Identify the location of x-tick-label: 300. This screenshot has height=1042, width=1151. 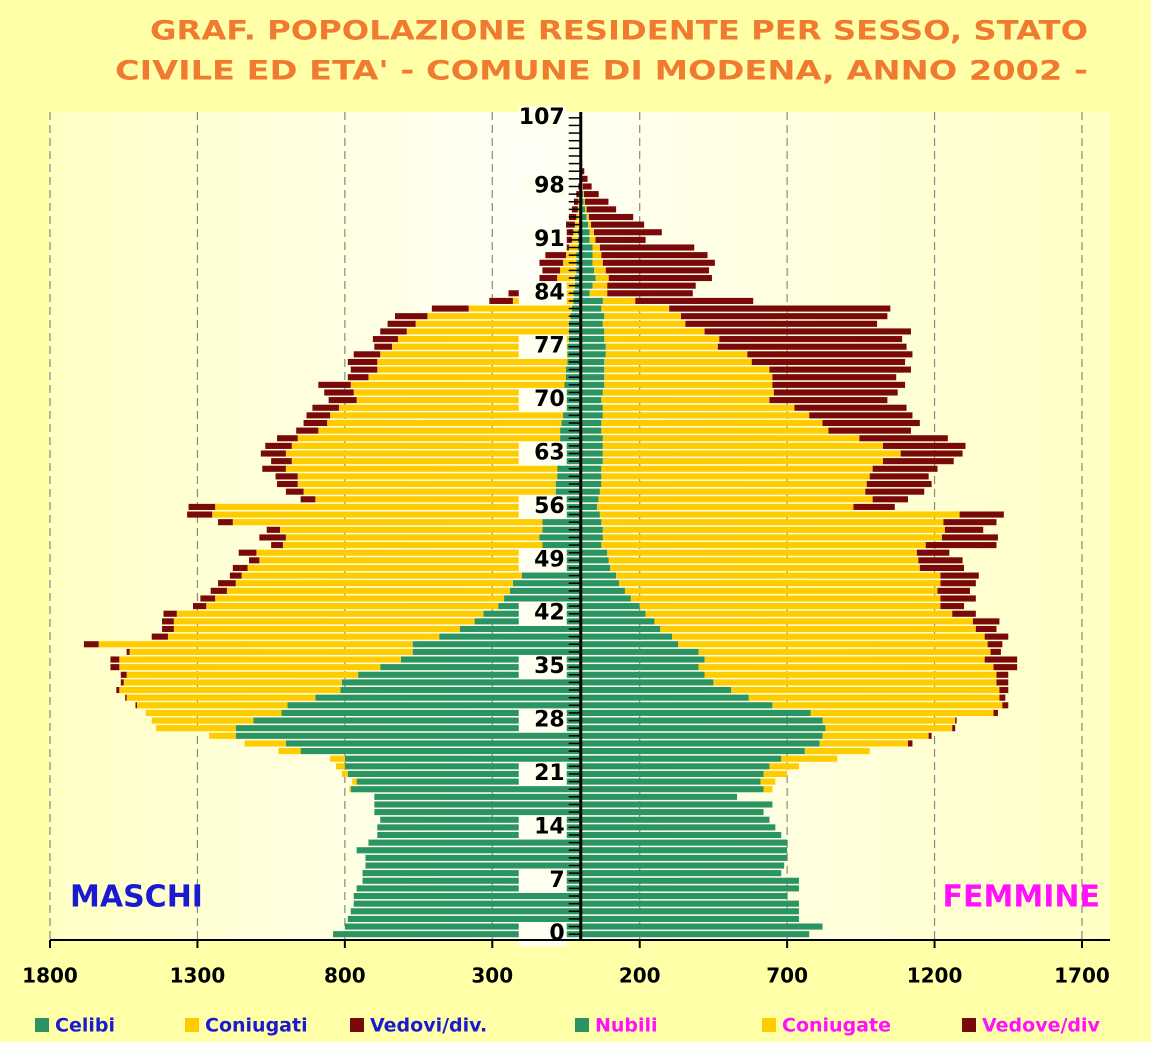
(492, 976).